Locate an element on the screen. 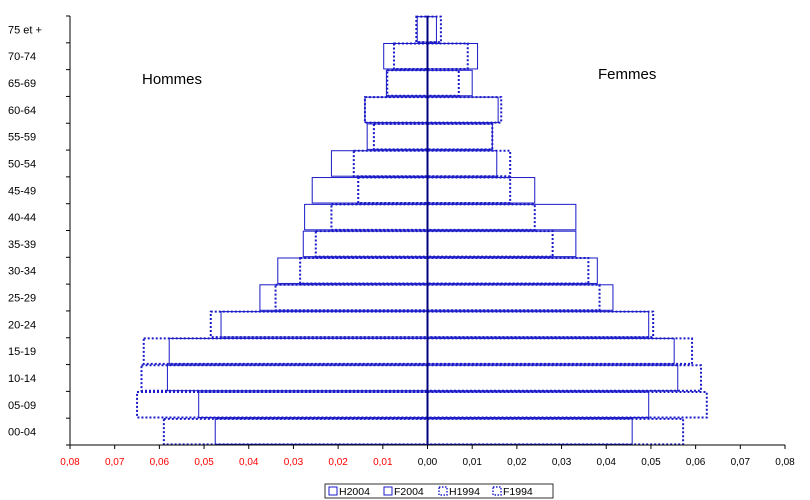 The width and height of the screenshot is (810, 500). x-tick-label-1: 0,07 is located at coordinates (115, 462).